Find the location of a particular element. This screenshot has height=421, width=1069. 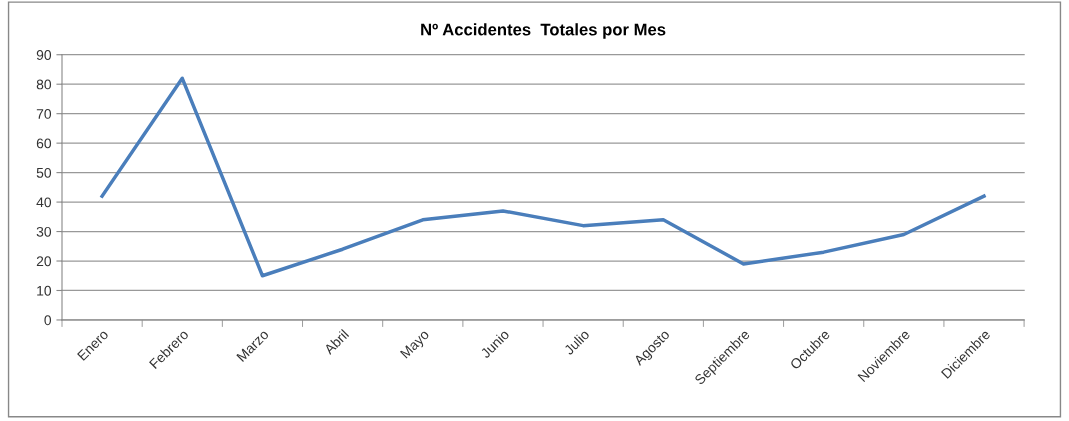

y-tick-label: 10 is located at coordinates (44, 290).